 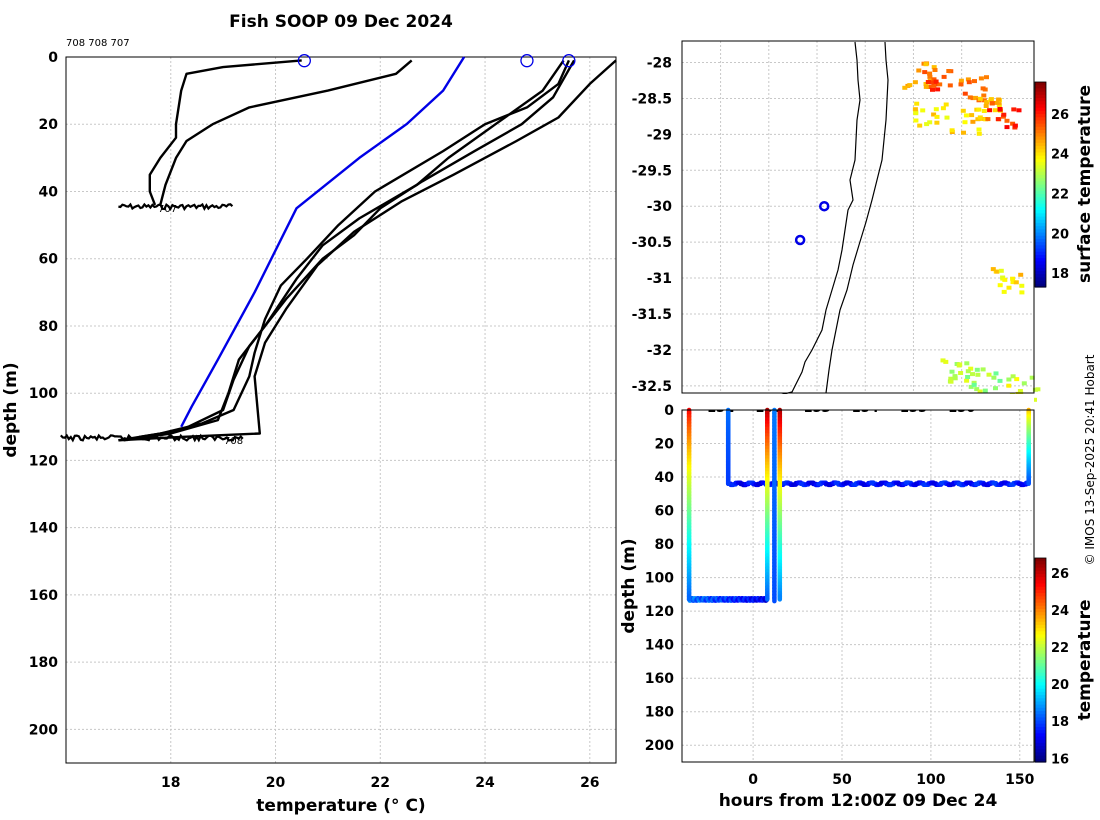 What do you see at coordinates (323, 242) in the screenshot?
I see `series-climatology` at bounding box center [323, 242].